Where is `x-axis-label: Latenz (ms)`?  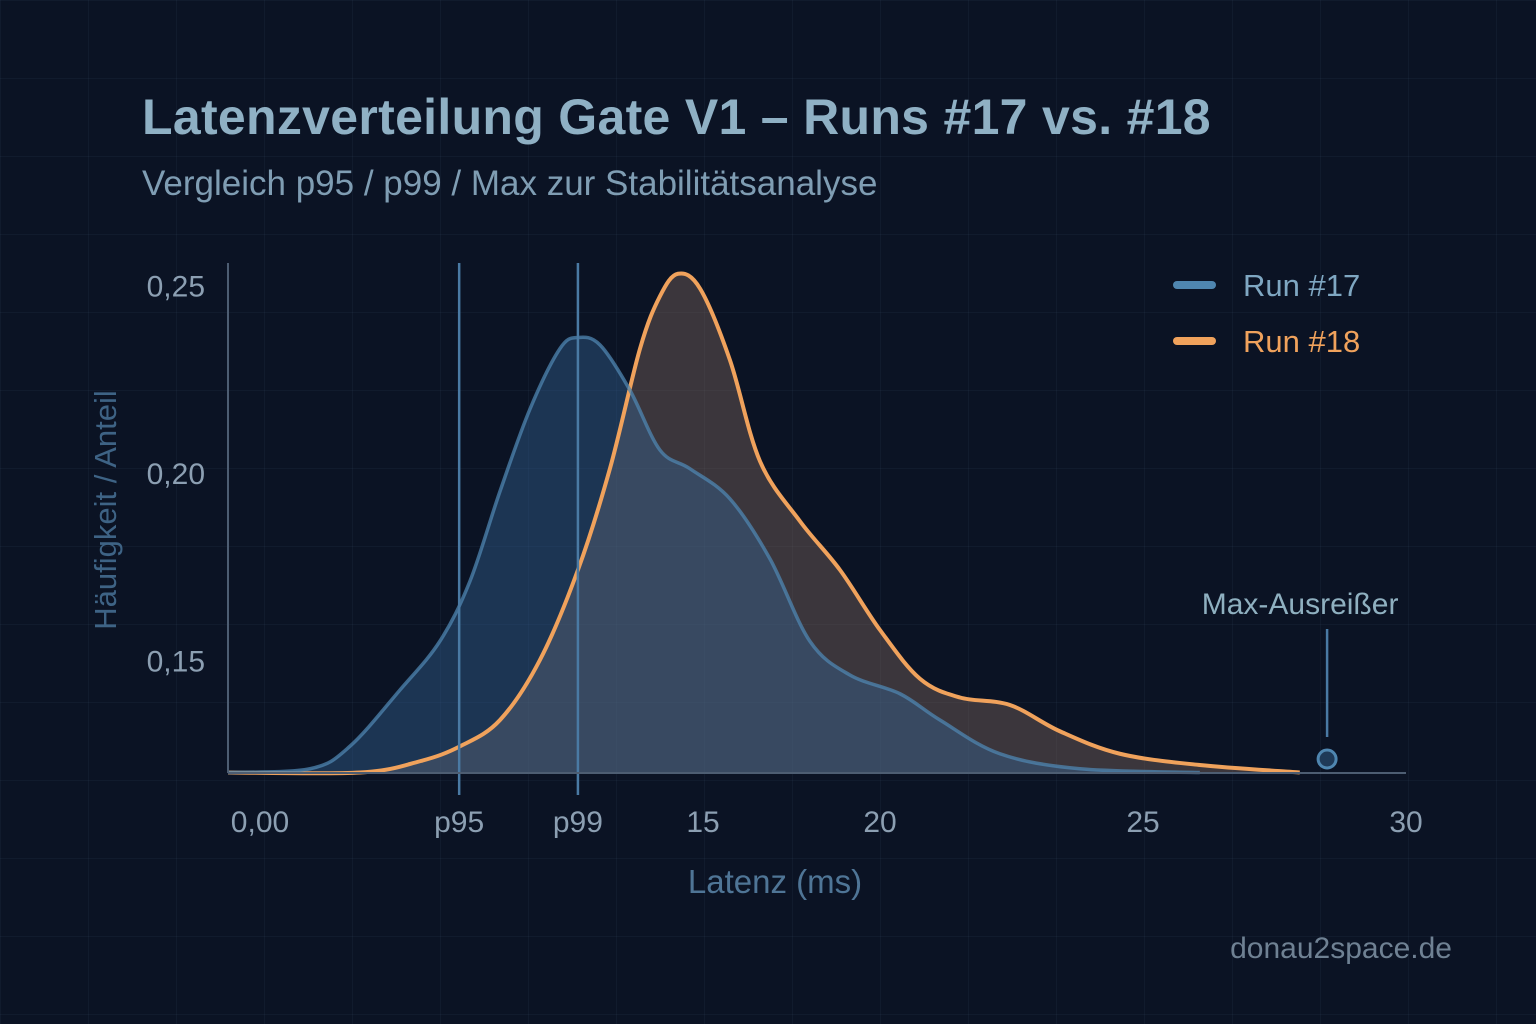 x-axis-label: Latenz (ms) is located at coordinates (775, 881).